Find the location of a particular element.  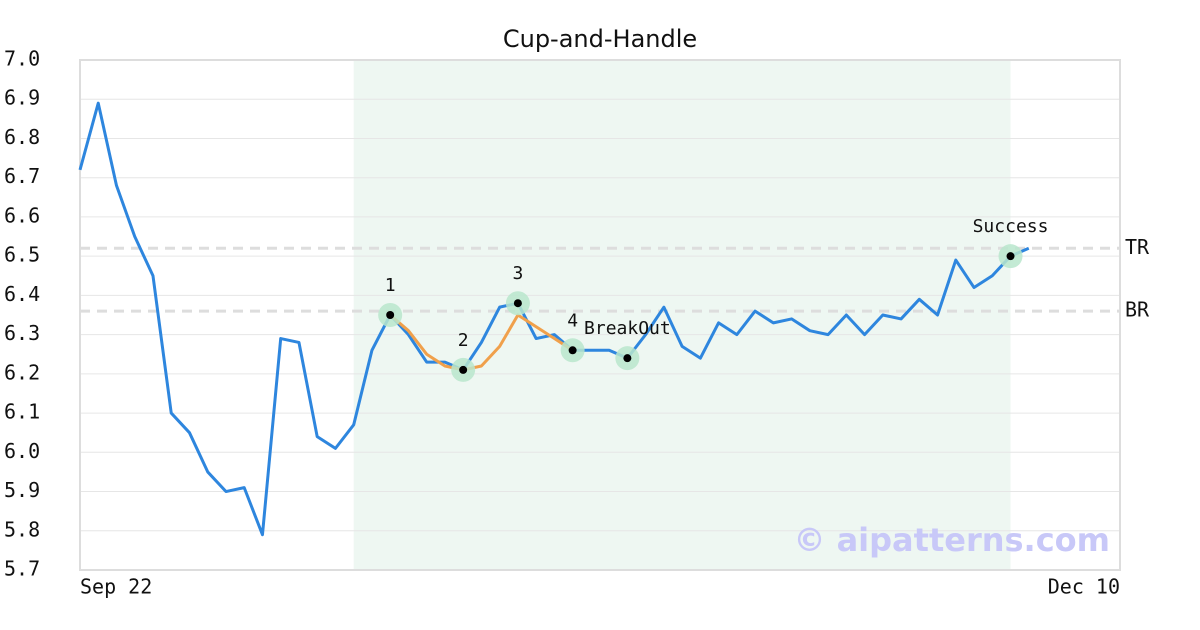

level-label: TR is located at coordinates (1137, 247).